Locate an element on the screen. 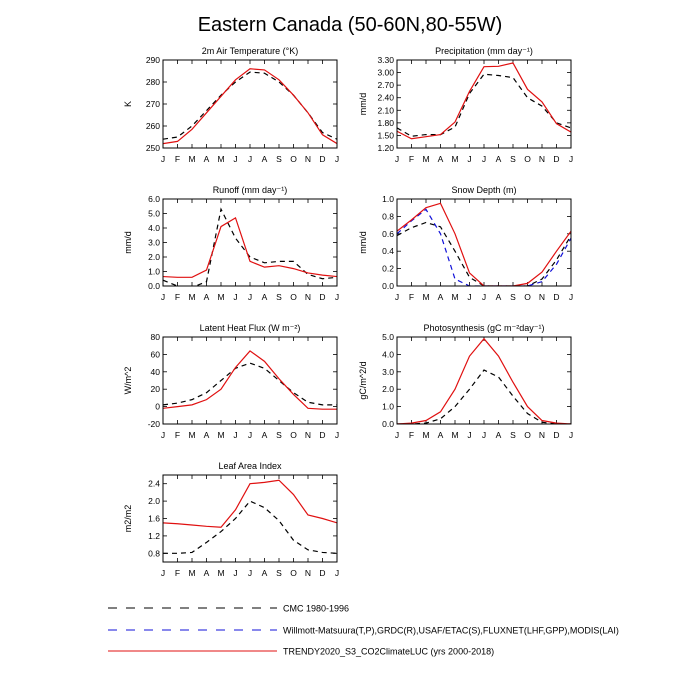 Image resolution: width=700 pixels, height=700 pixels. y-tick-label: 6.0 is located at coordinates (154, 199).